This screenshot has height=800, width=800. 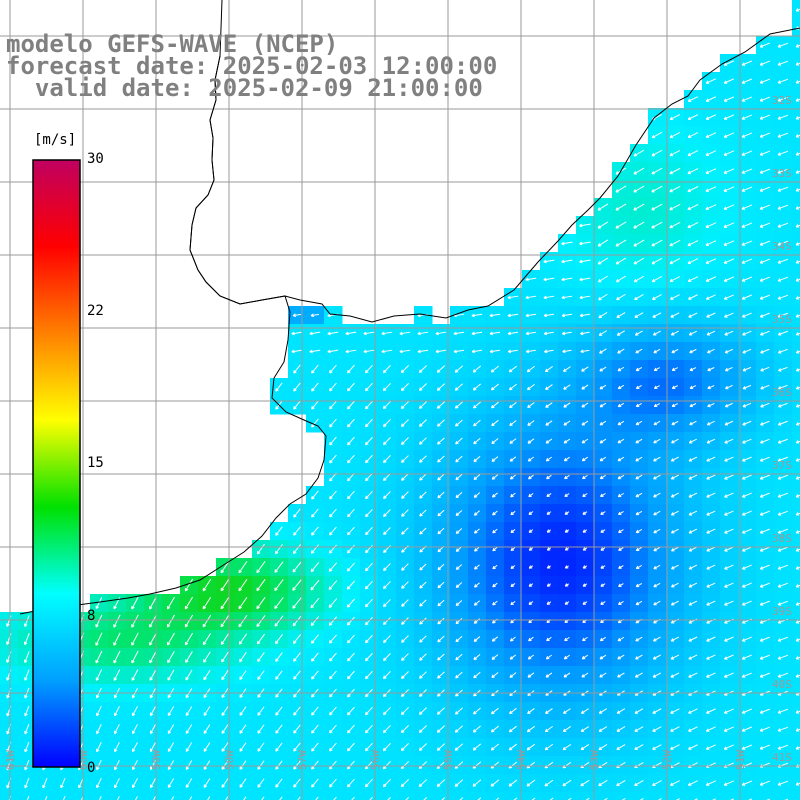 What do you see at coordinates (91, 768) in the screenshot?
I see `colorbar-tick-0: 0` at bounding box center [91, 768].